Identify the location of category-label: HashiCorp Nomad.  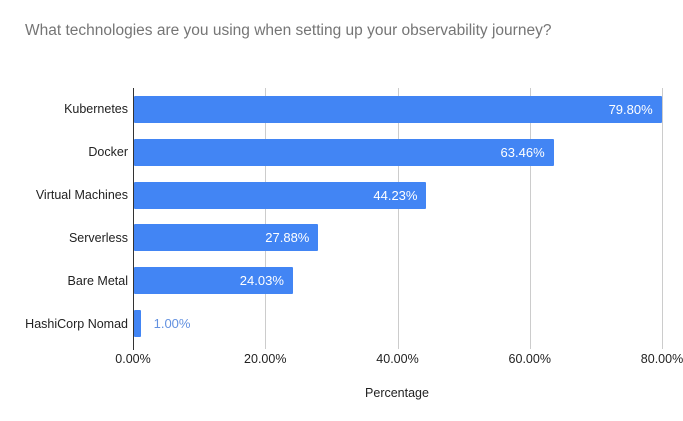
(76, 323).